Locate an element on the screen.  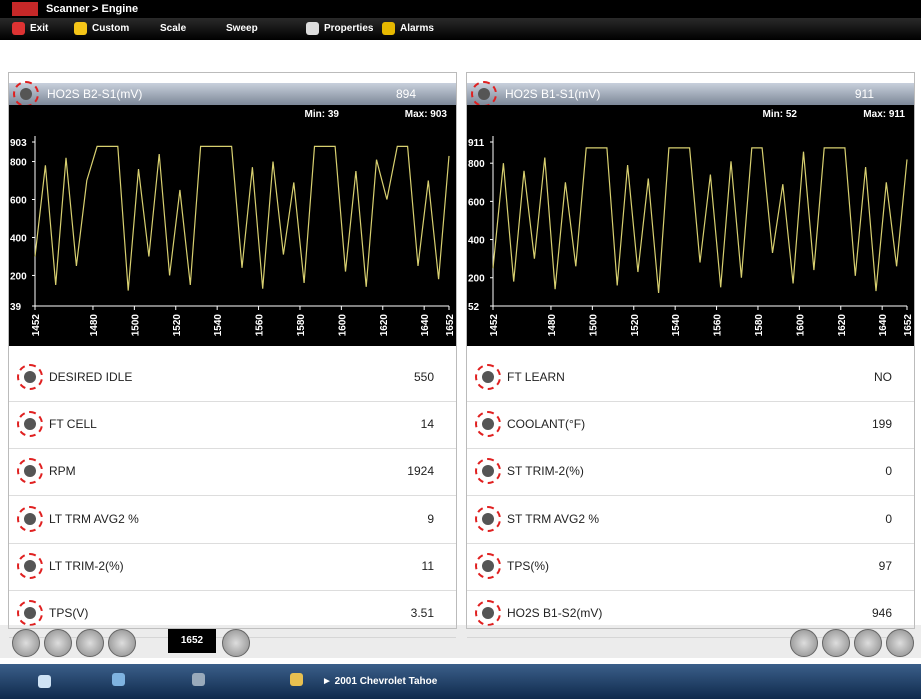
data-row: FT CELL 14 is located at coordinates (232, 425).